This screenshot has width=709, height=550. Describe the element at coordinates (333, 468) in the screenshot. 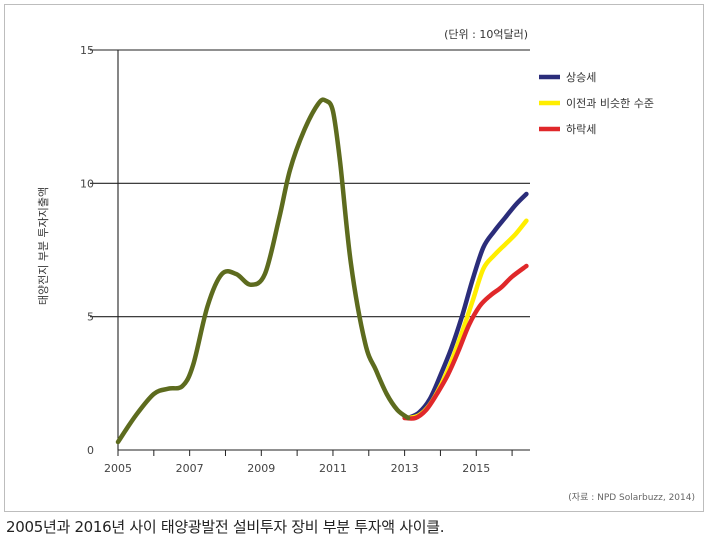

I see `x-tick-label-2011: 2011` at that location.